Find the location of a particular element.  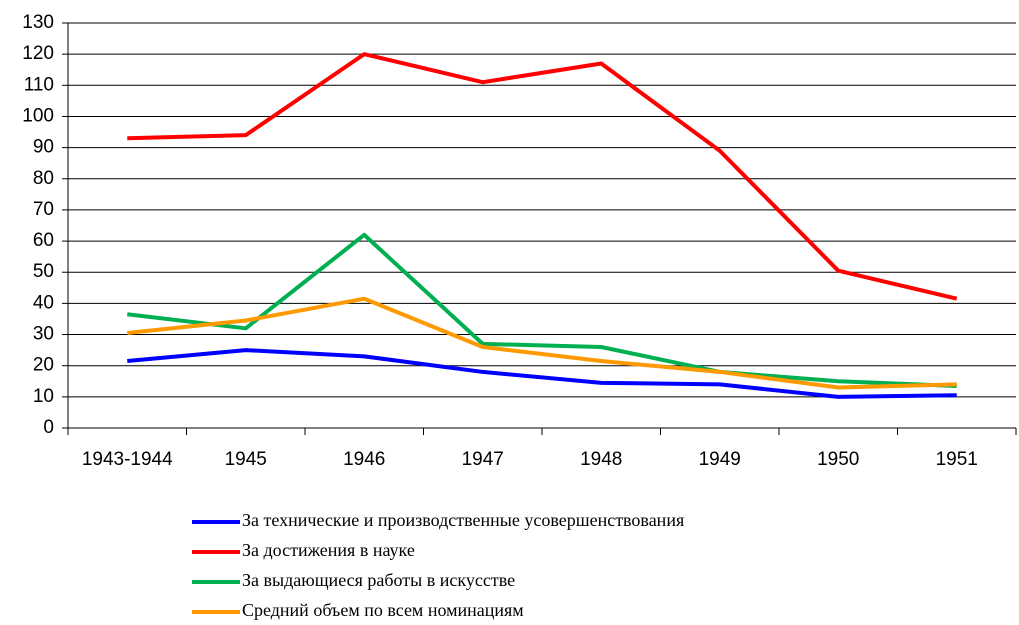

y-tick-label: 70 is located at coordinates (43, 209).